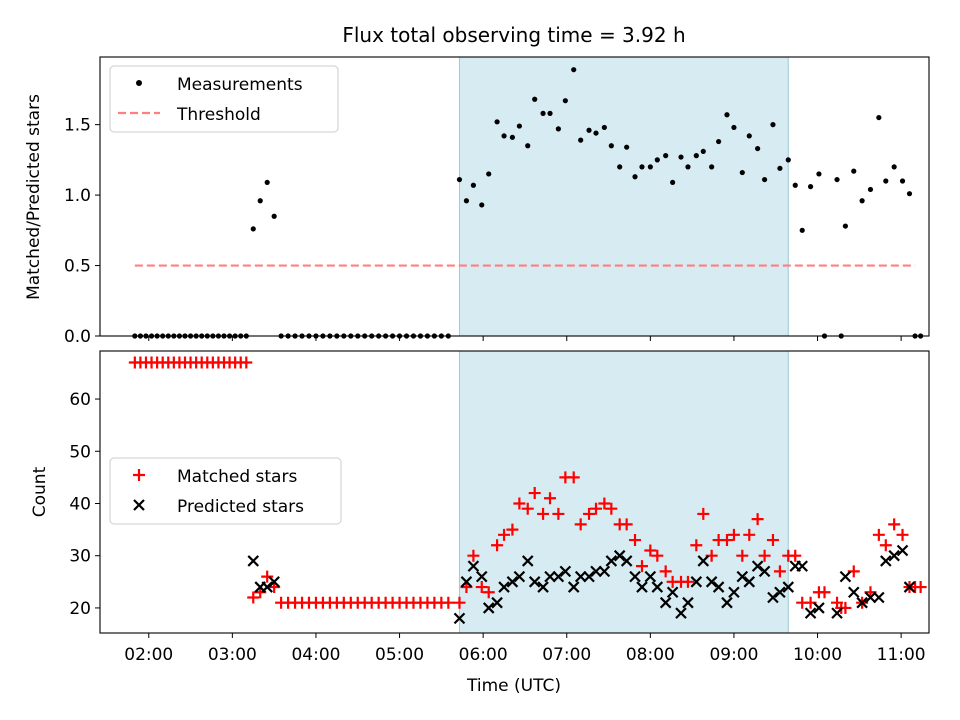 This screenshot has width=960, height=720. Describe the element at coordinates (77, 267) in the screenshot. I see `top-y-tick-label: 0.5` at that location.